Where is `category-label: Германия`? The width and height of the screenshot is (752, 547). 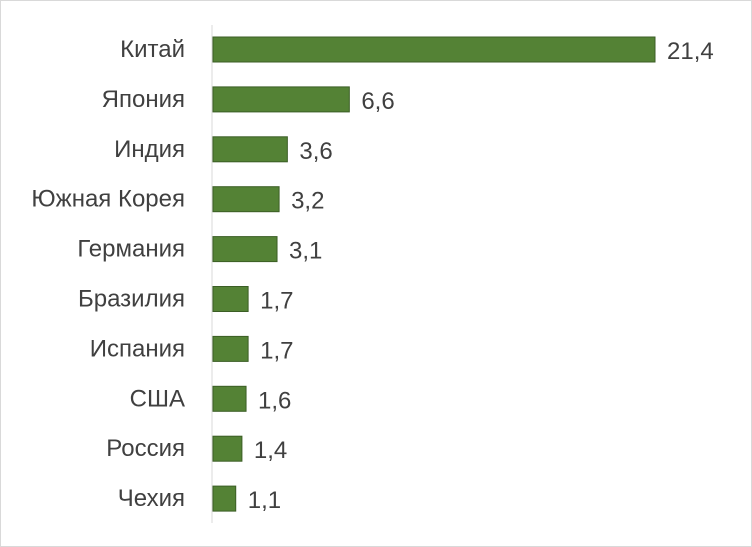
category-label: Германия is located at coordinates (131, 249).